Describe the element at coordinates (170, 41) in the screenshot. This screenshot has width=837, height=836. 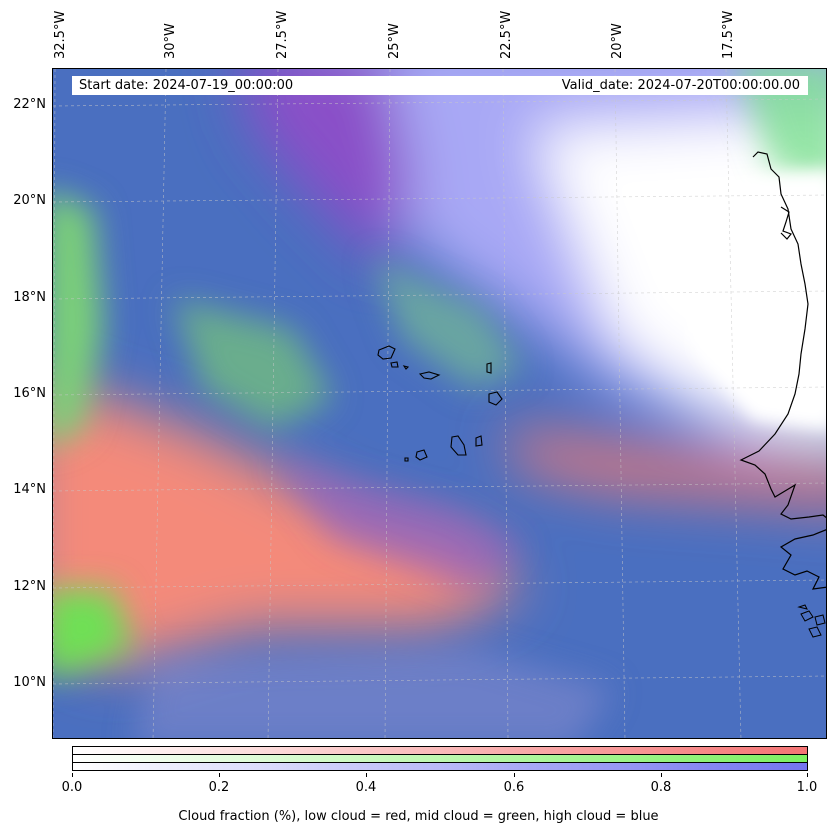
I see `lon-label-30w: 30°W` at that location.